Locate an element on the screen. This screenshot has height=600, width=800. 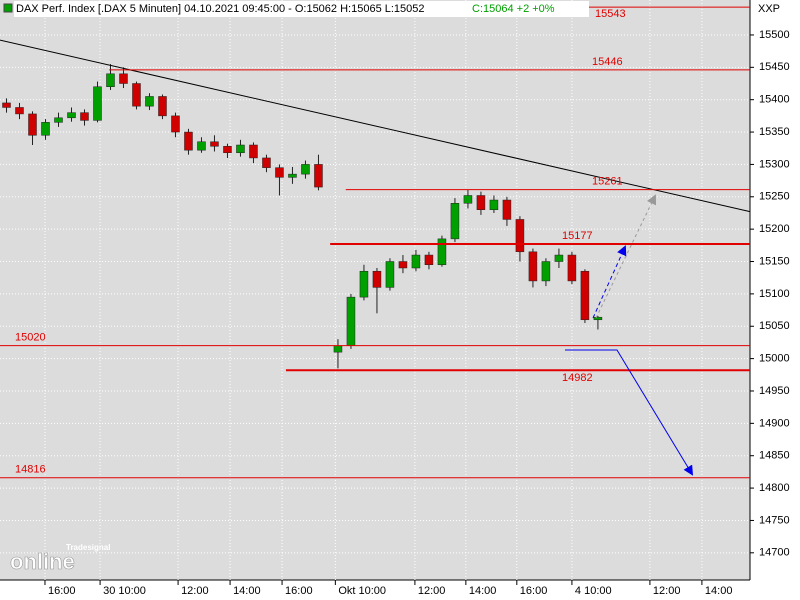
y-tick-label: 14750 is located at coordinates (774, 520).